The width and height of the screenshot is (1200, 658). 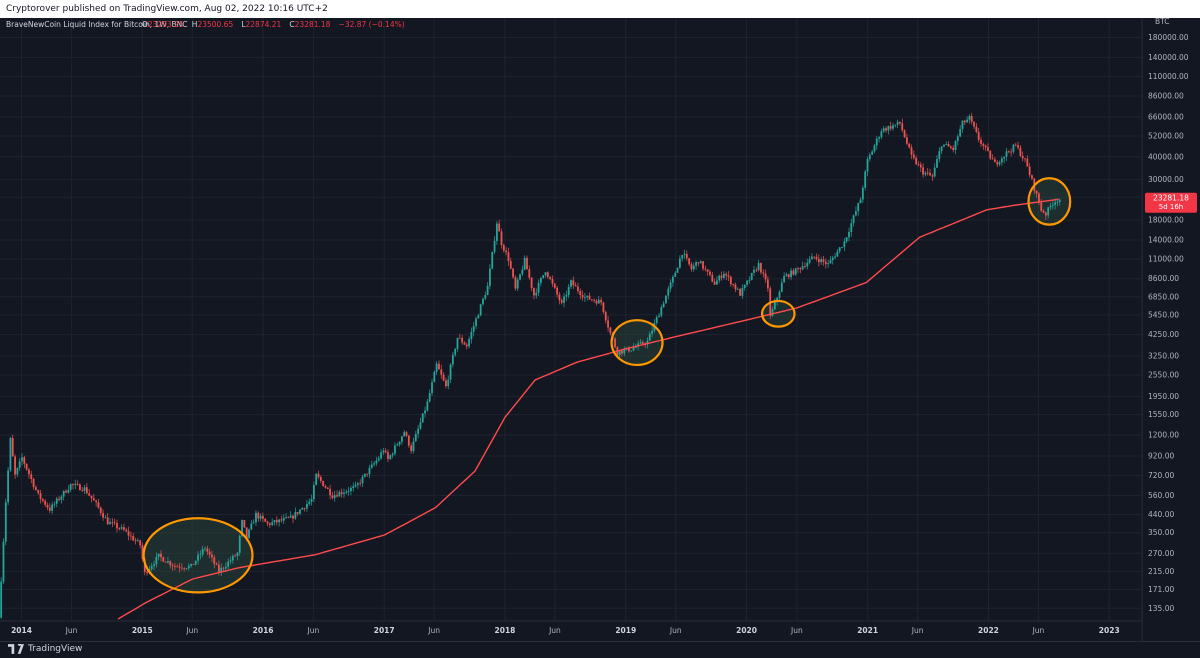 I want to click on time-tick-label: 2021, so click(x=867, y=630).